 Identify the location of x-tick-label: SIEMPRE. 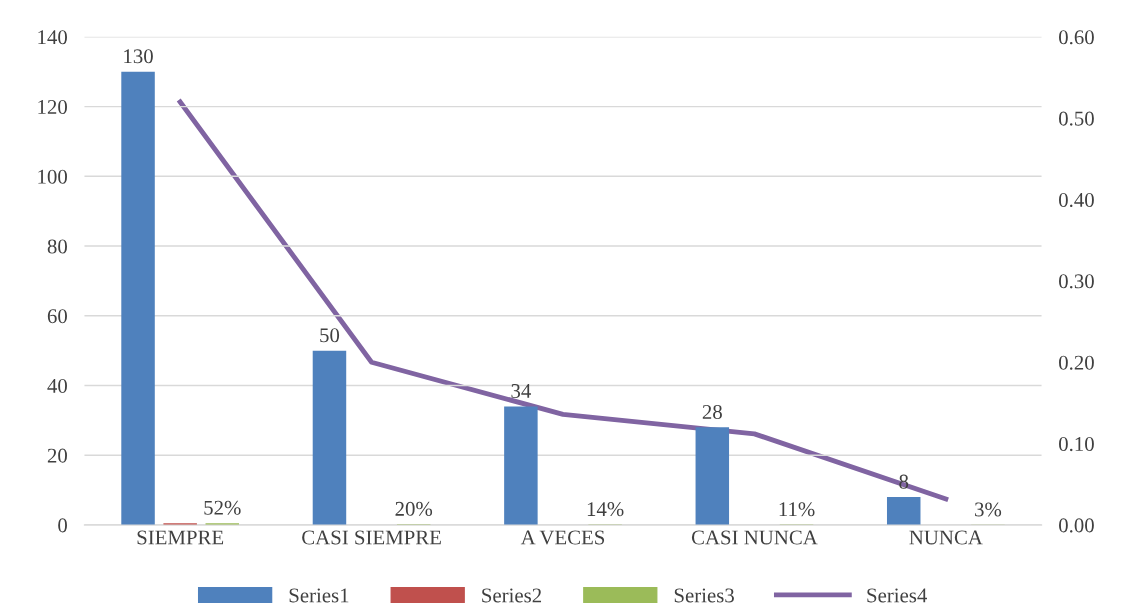
(180, 537).